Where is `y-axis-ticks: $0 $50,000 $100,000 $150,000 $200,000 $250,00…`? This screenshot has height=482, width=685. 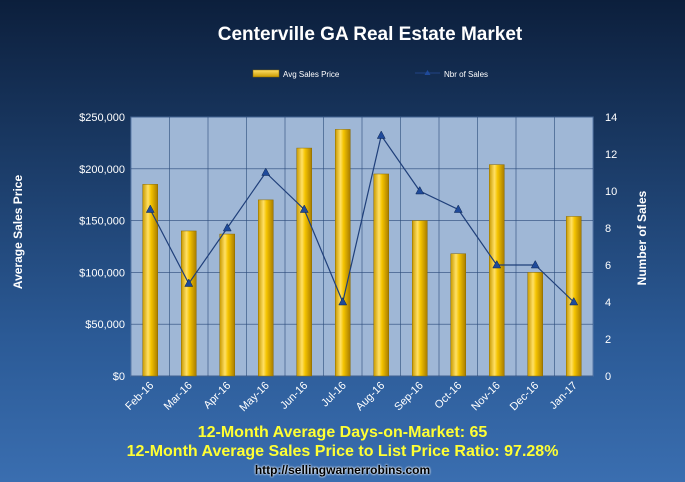 y-axis-ticks: $0 $50,000 $100,000 $150,000 $200,000 $250,00… is located at coordinates (102, 247).